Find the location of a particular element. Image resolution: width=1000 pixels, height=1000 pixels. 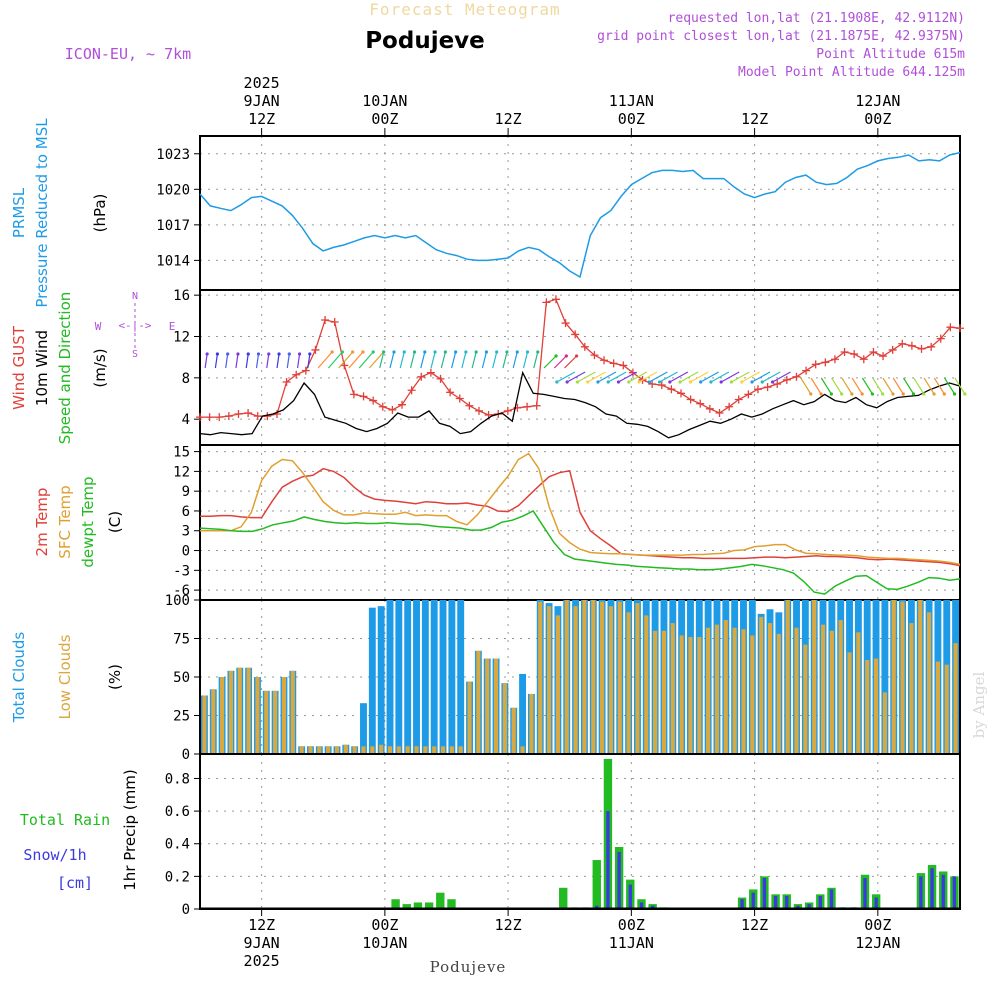

pressure-label-2: (hPa) is located at coordinates (100, 213).